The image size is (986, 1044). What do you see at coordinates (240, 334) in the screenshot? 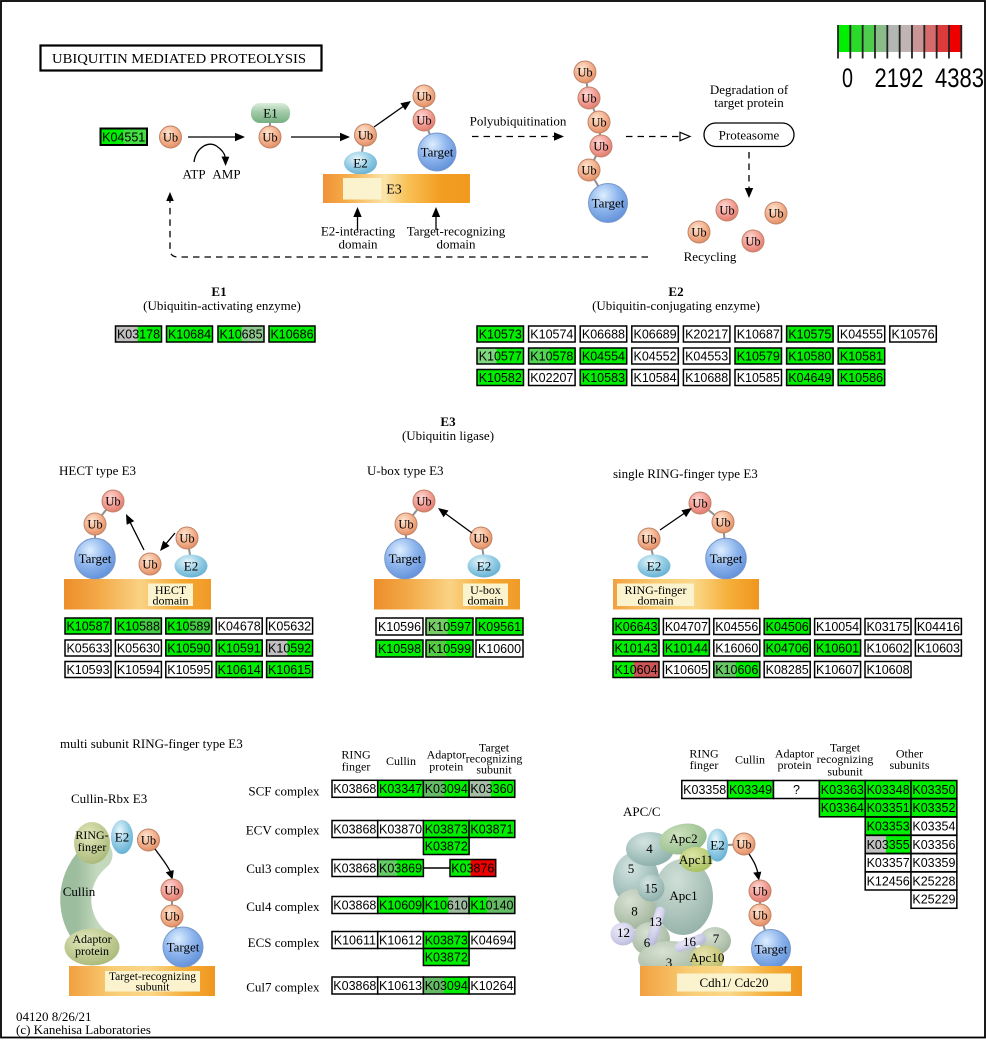
I see `svg-text: K10685` at bounding box center [240, 334].